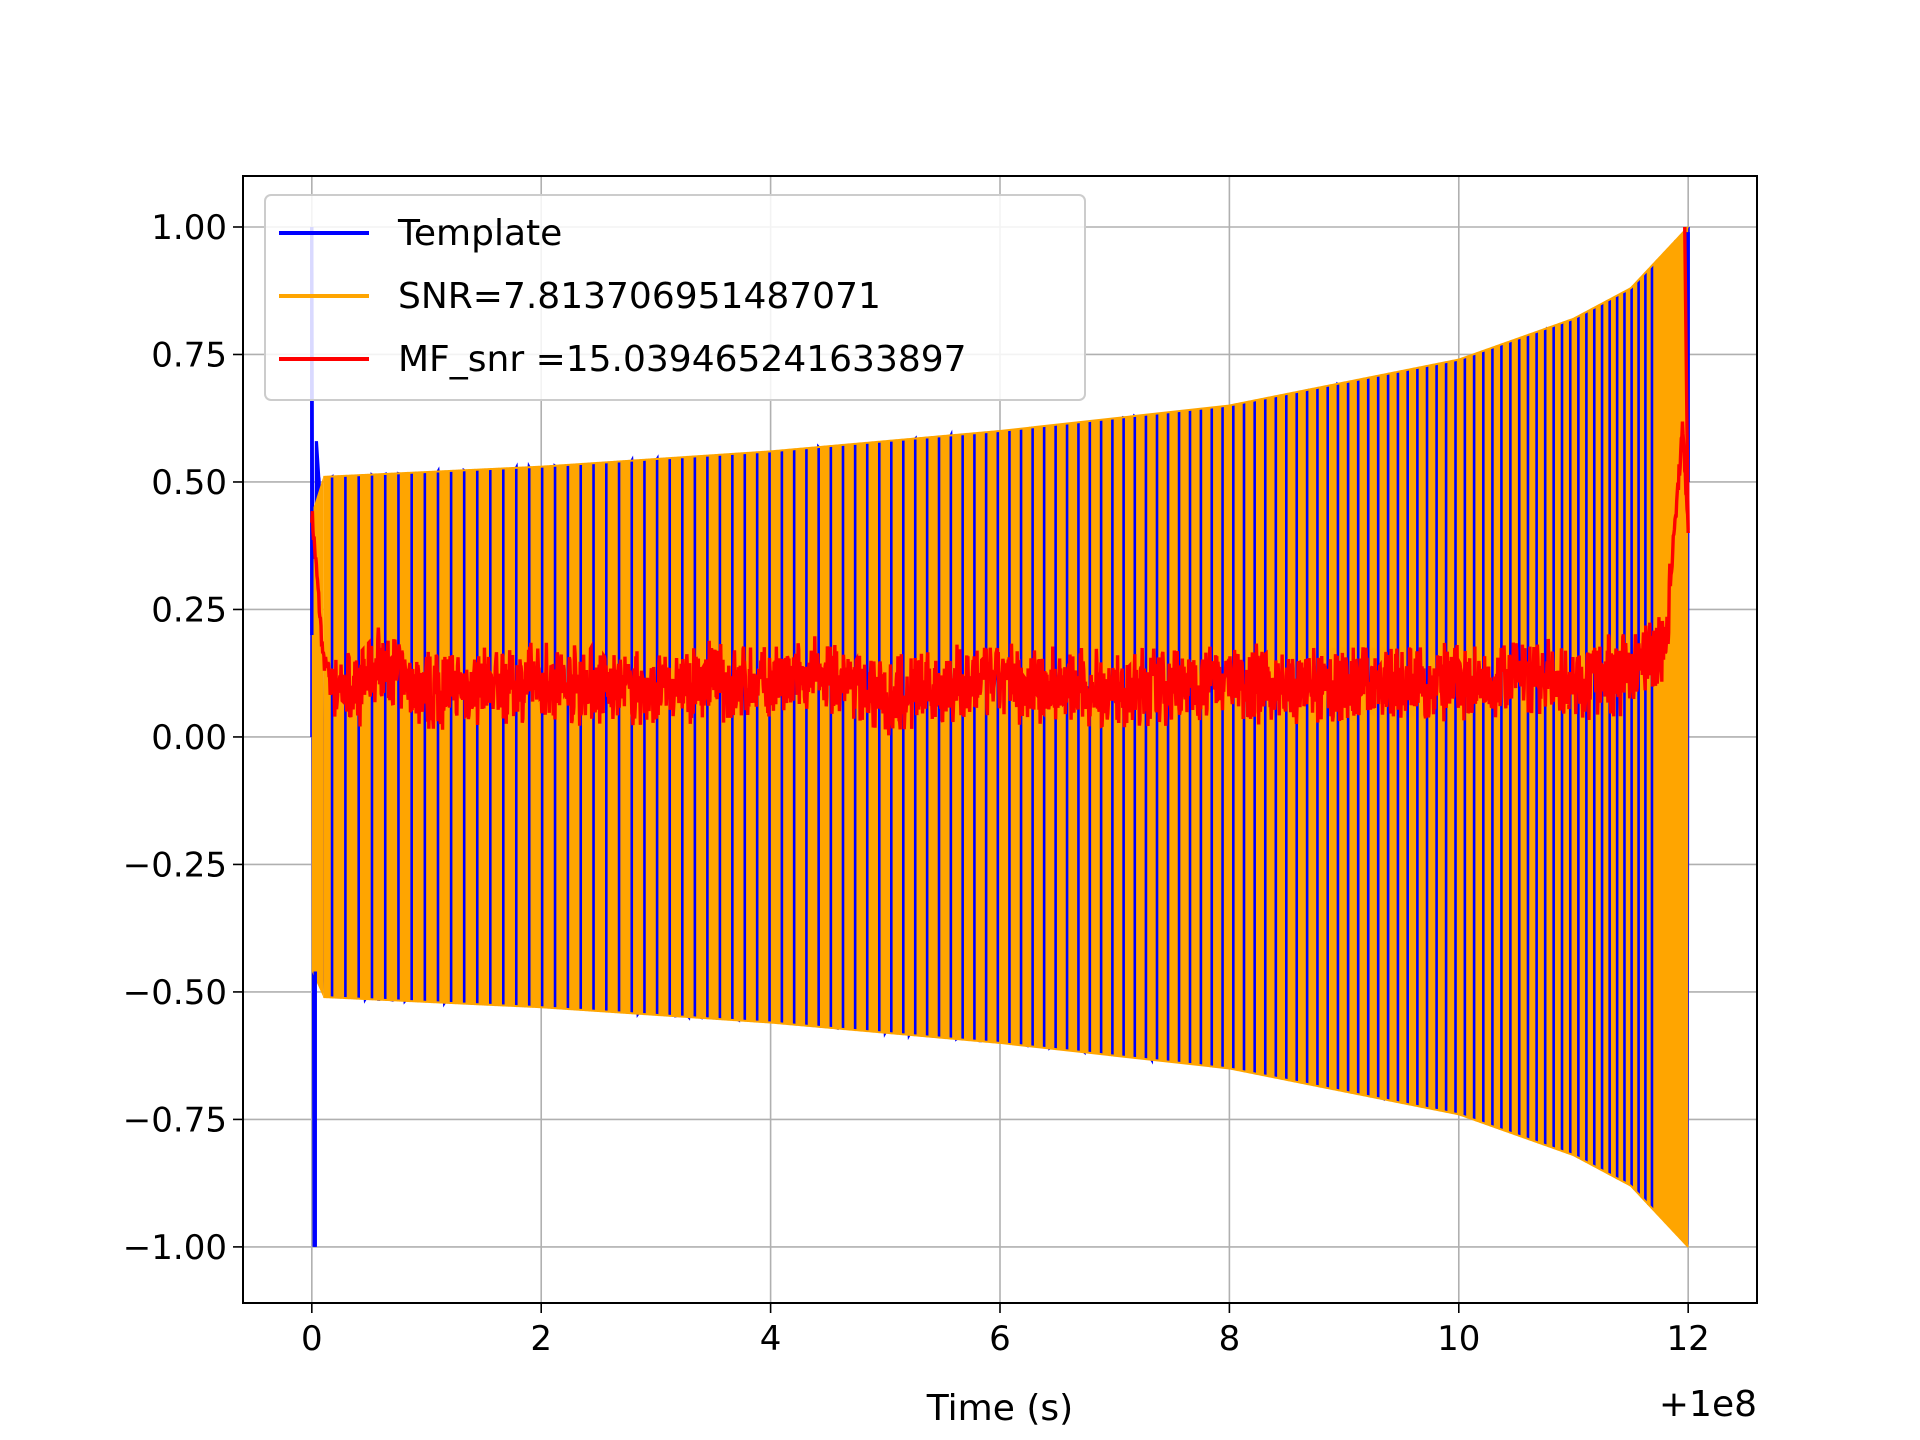  Describe the element at coordinates (1708, 1404) in the screenshot. I see `x-axis-offset-label: +1e8` at that location.